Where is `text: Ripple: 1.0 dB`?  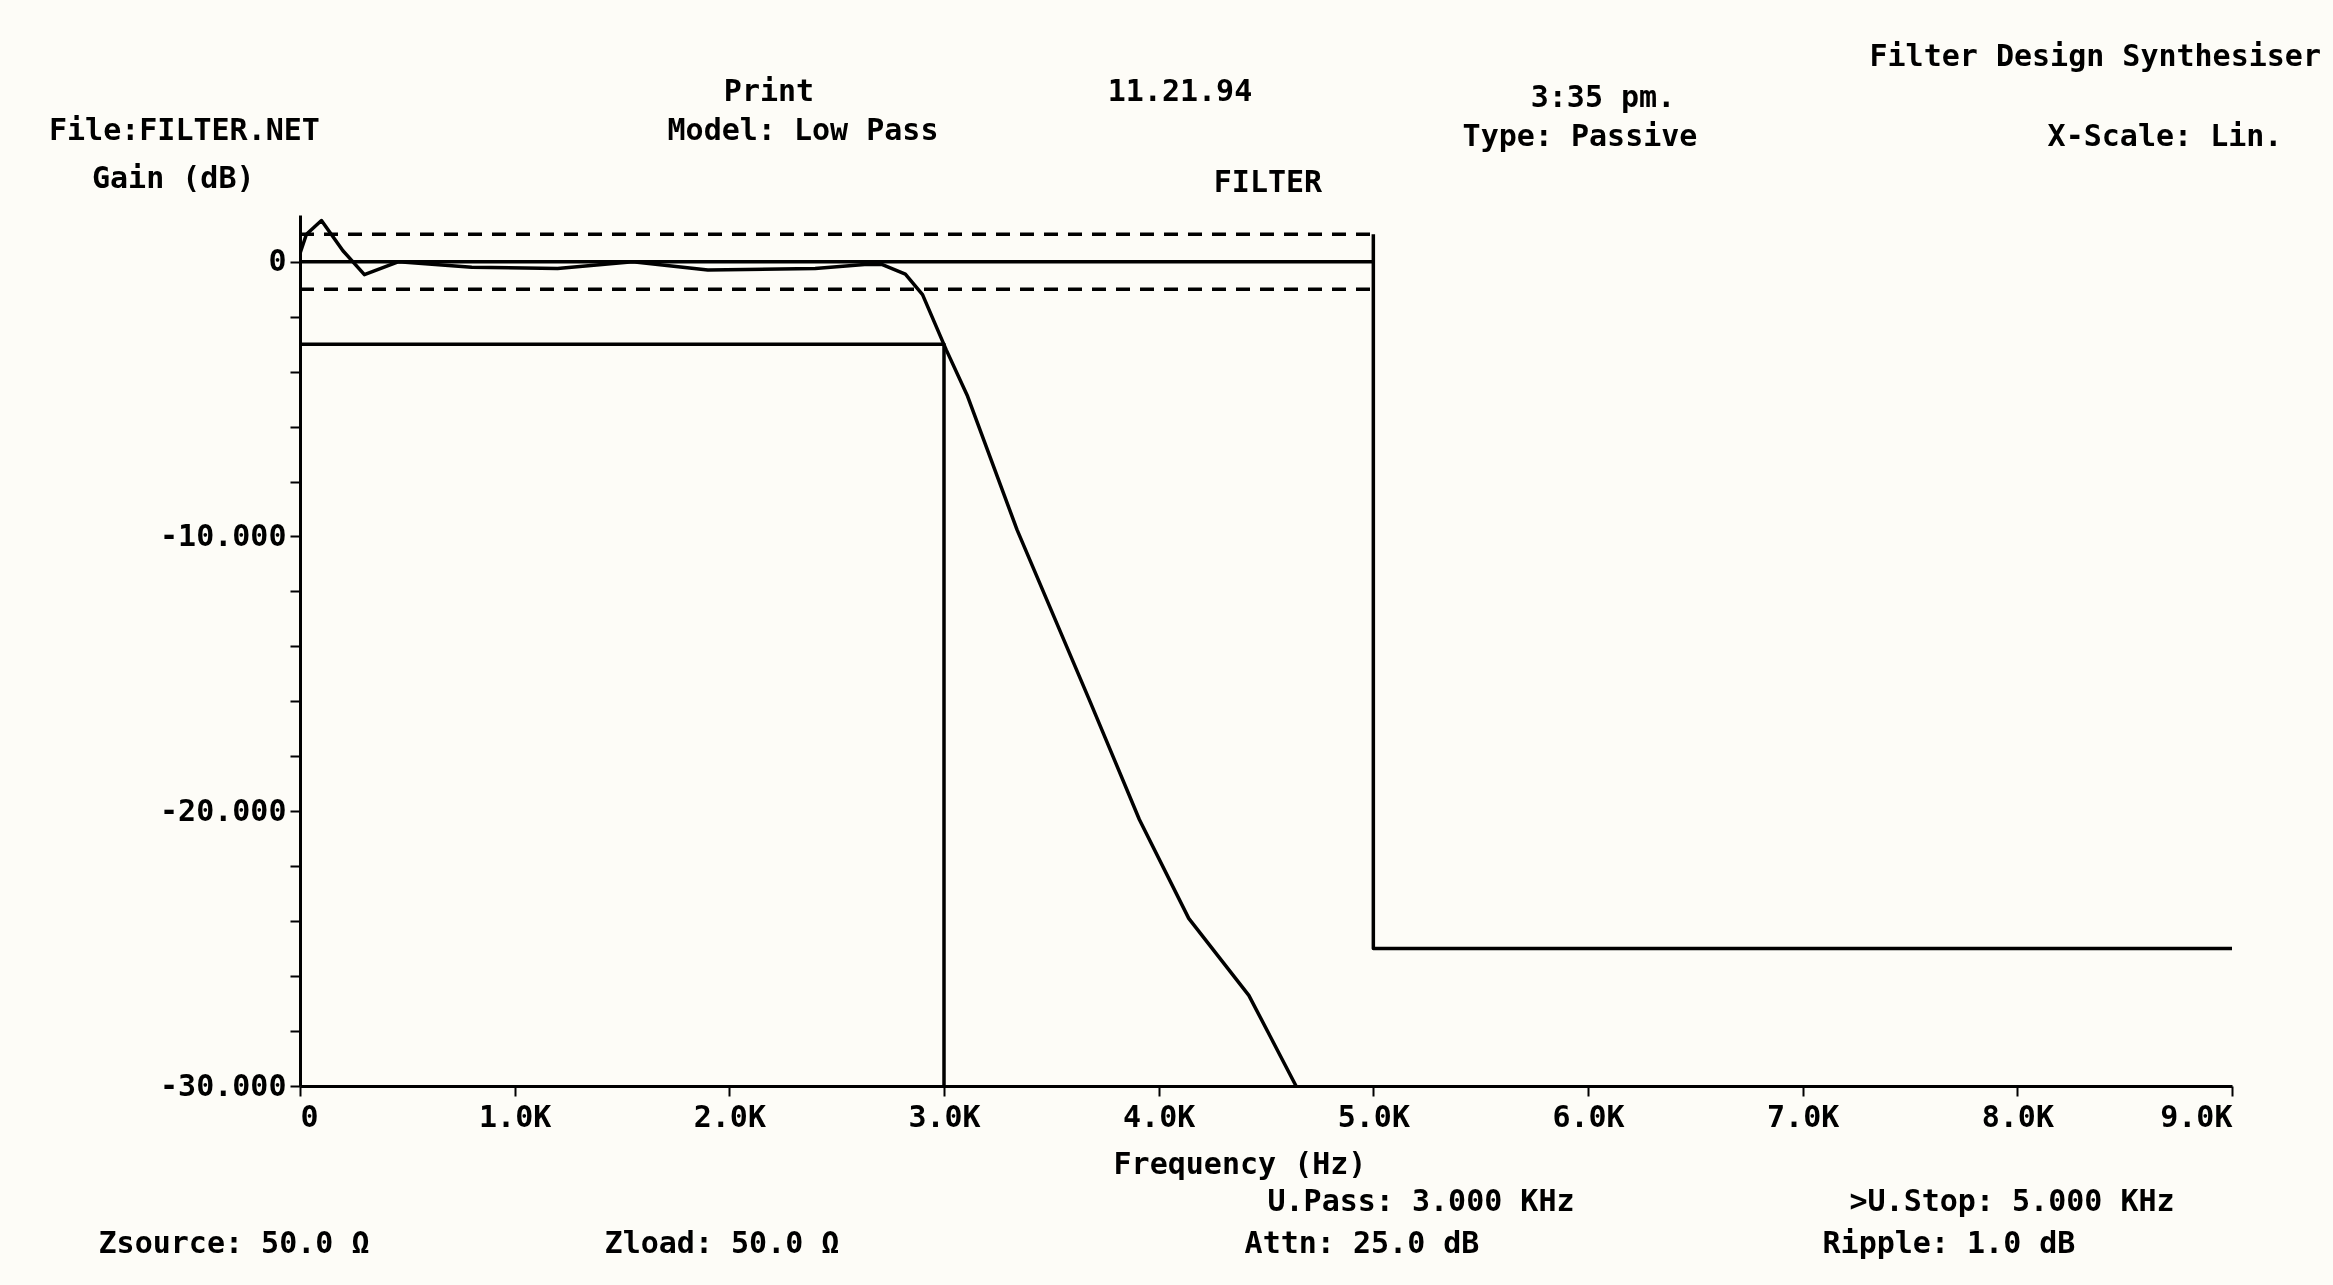
text: Ripple: 1.0 dB is located at coordinates (1949, 1242).